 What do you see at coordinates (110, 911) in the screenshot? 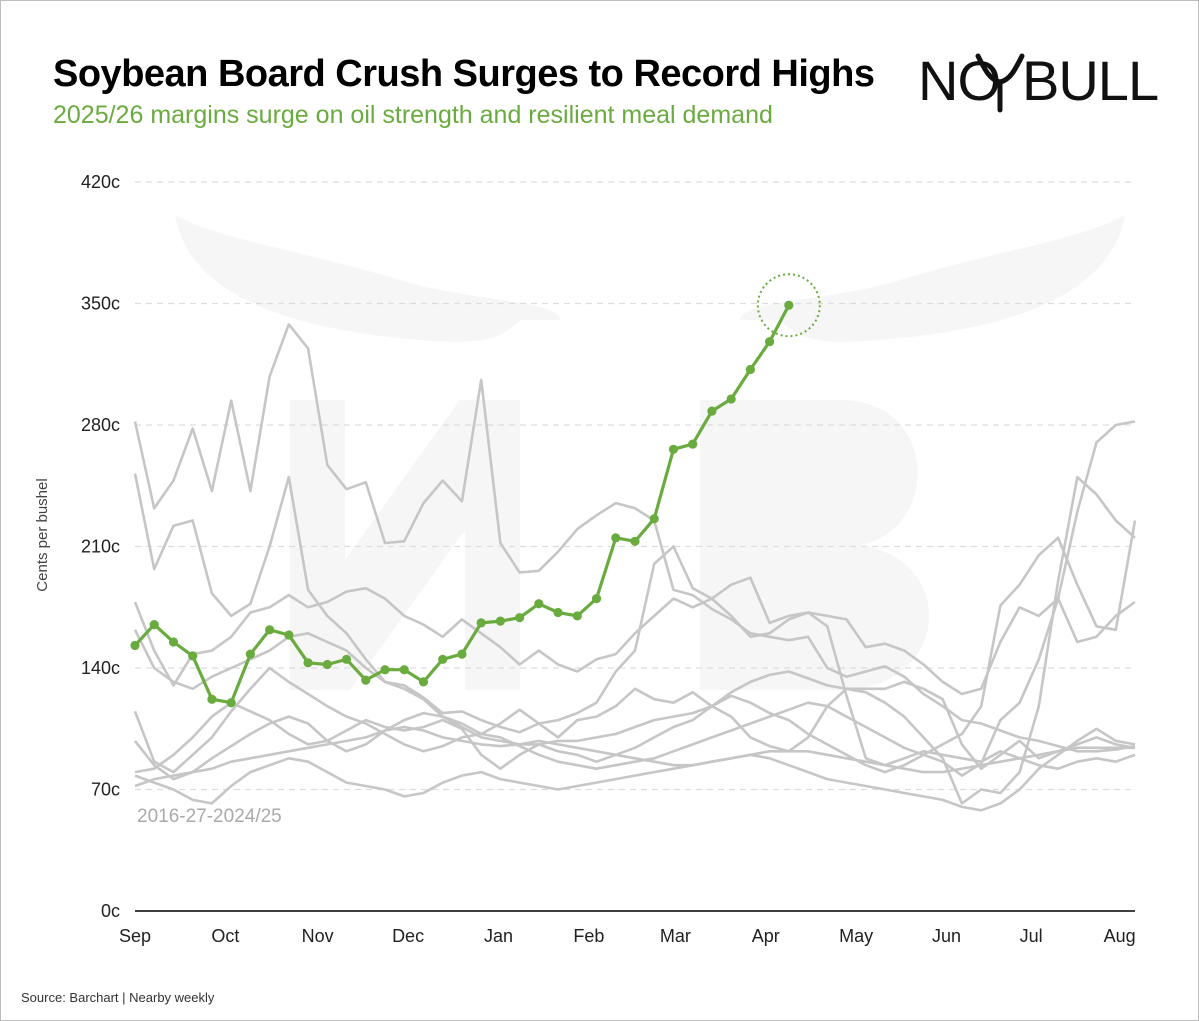
I see `y-tick-label: 0c` at bounding box center [110, 911].